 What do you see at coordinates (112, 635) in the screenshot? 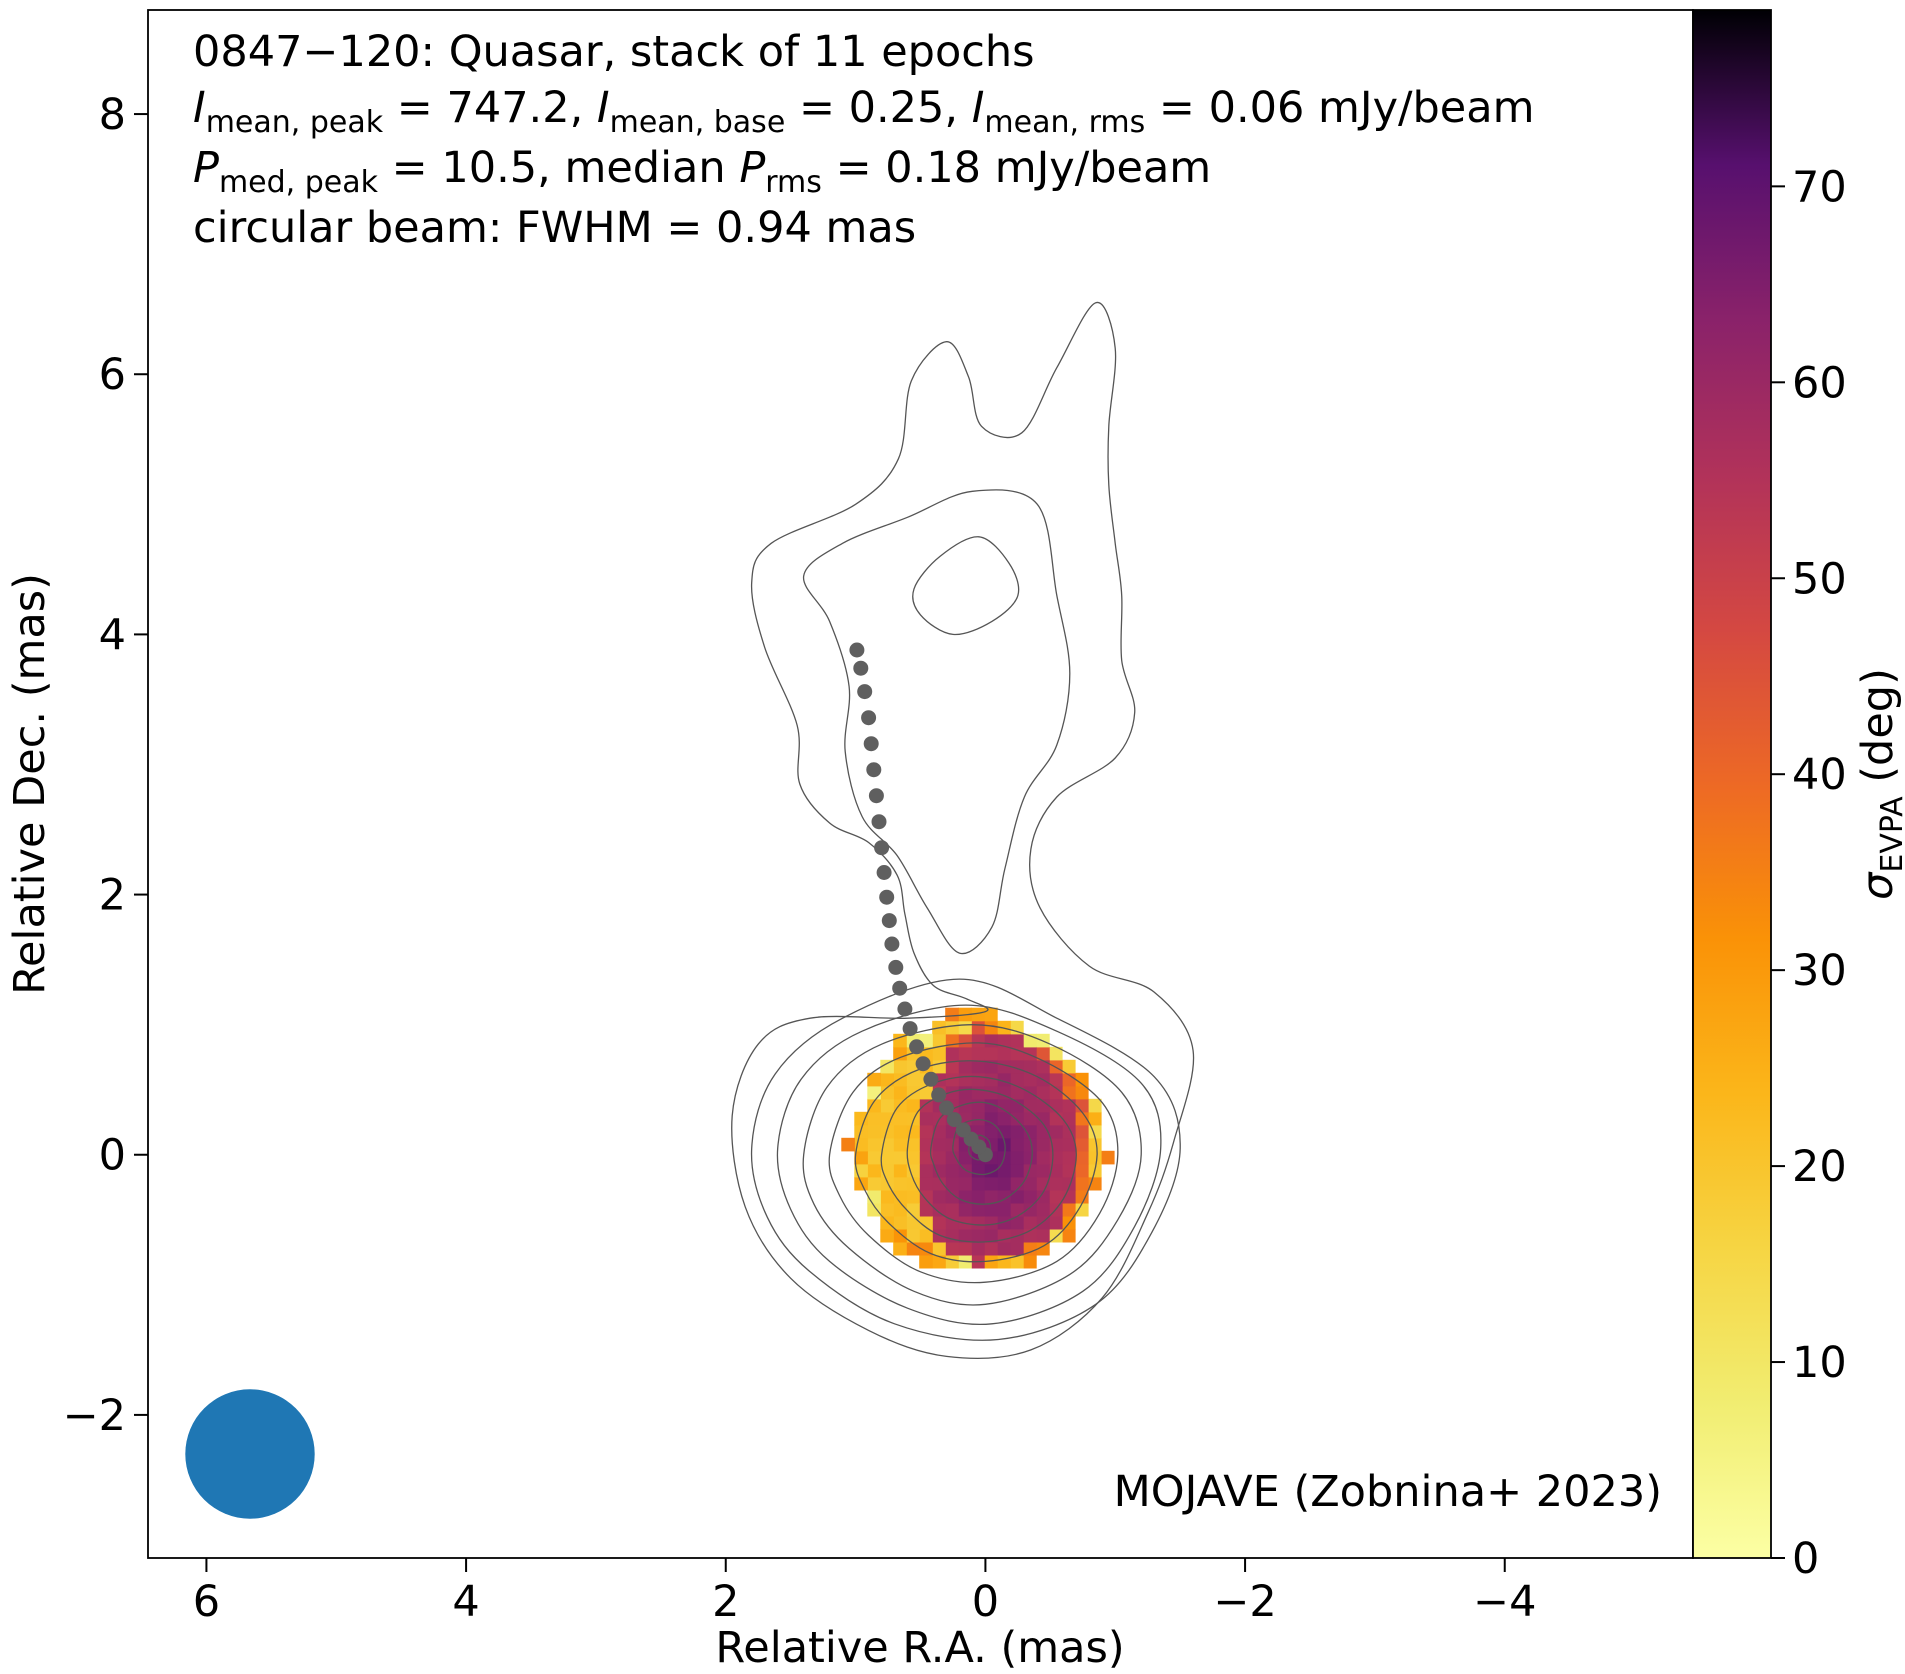
I see `y-tick-label: 4` at bounding box center [112, 635].